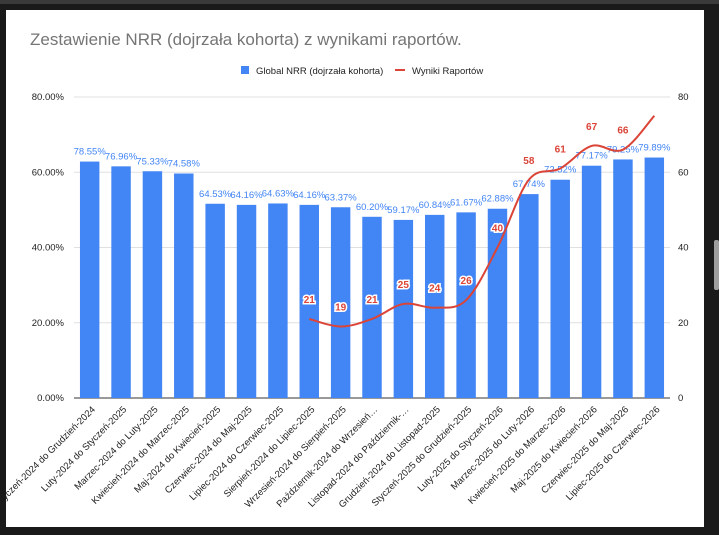  What do you see at coordinates (683, 172) in the screenshot?
I see `right-tick-label: 60` at bounding box center [683, 172].